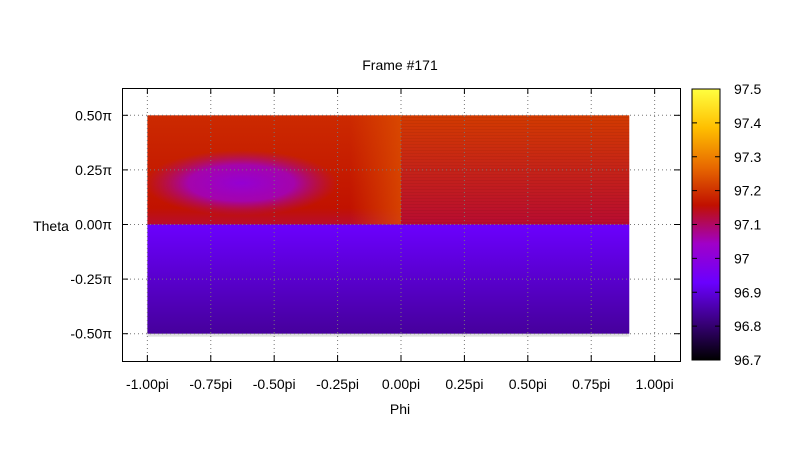 This screenshot has height=455, width=800. What do you see at coordinates (655, 384) in the screenshot?
I see `x-tick-label: 1.00pi` at bounding box center [655, 384].